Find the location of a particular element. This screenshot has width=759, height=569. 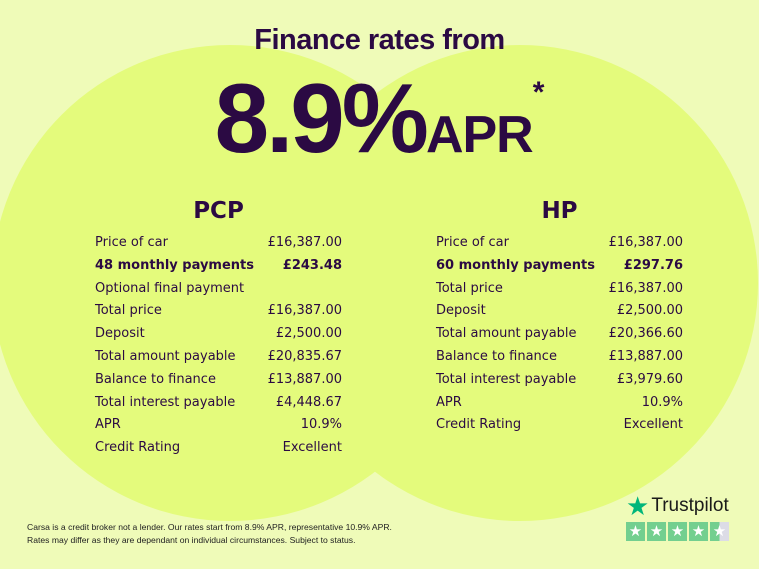

asterisk: * is located at coordinates (538, 92).